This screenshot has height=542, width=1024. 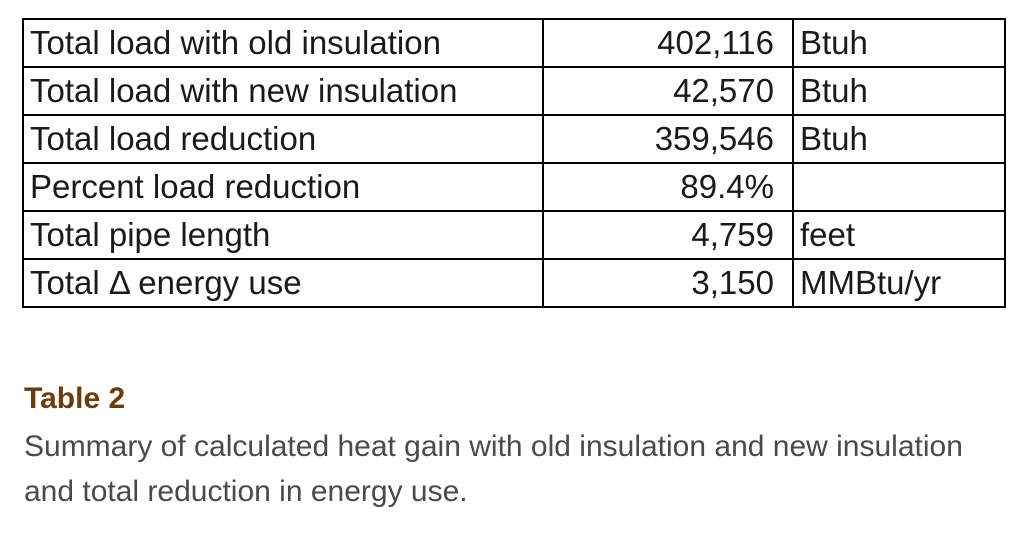 What do you see at coordinates (668, 235) in the screenshot?
I see `row-value: 4,759` at bounding box center [668, 235].